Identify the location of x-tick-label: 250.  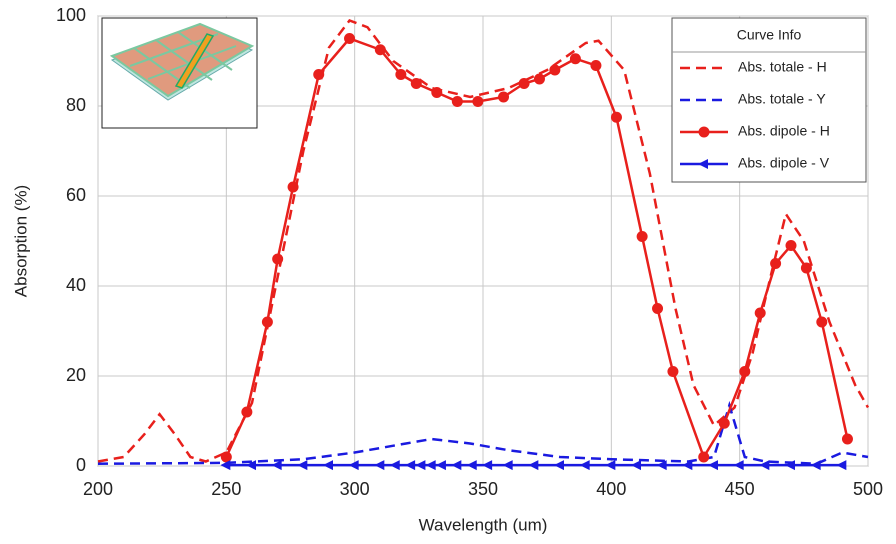
(226, 489).